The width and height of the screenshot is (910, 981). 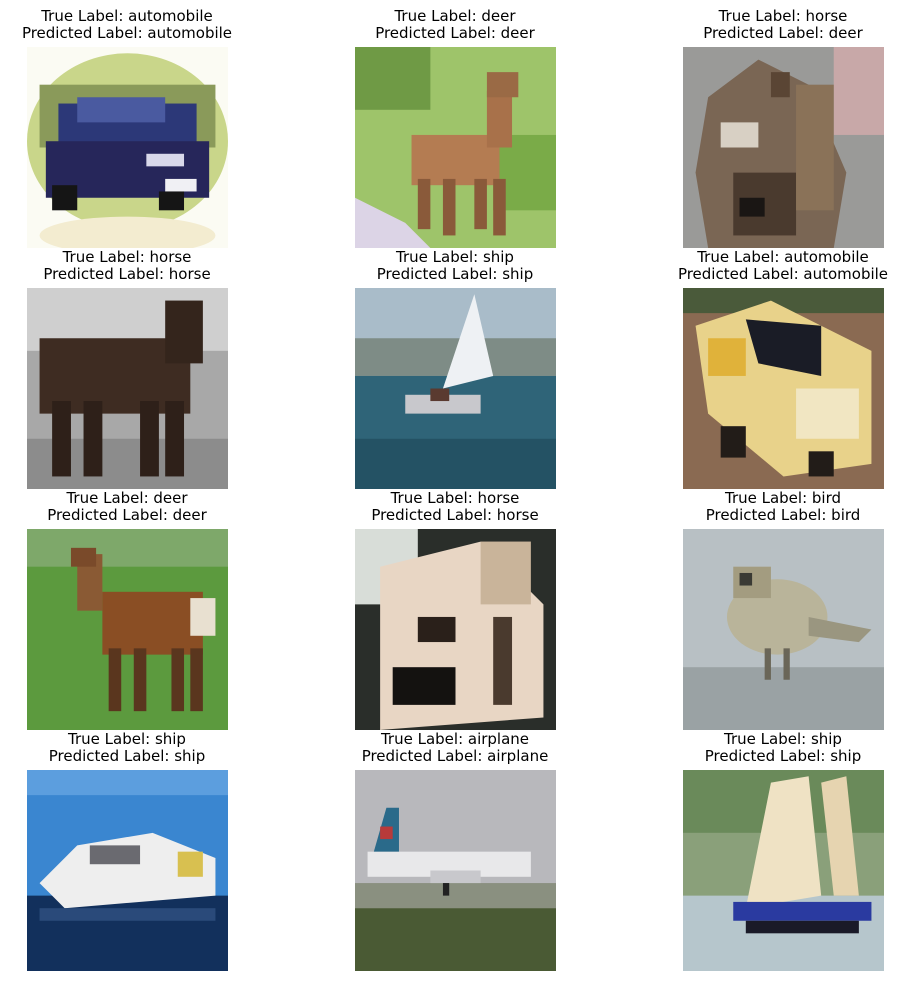 I want to click on airplane-photo, so click(x=455, y=870).